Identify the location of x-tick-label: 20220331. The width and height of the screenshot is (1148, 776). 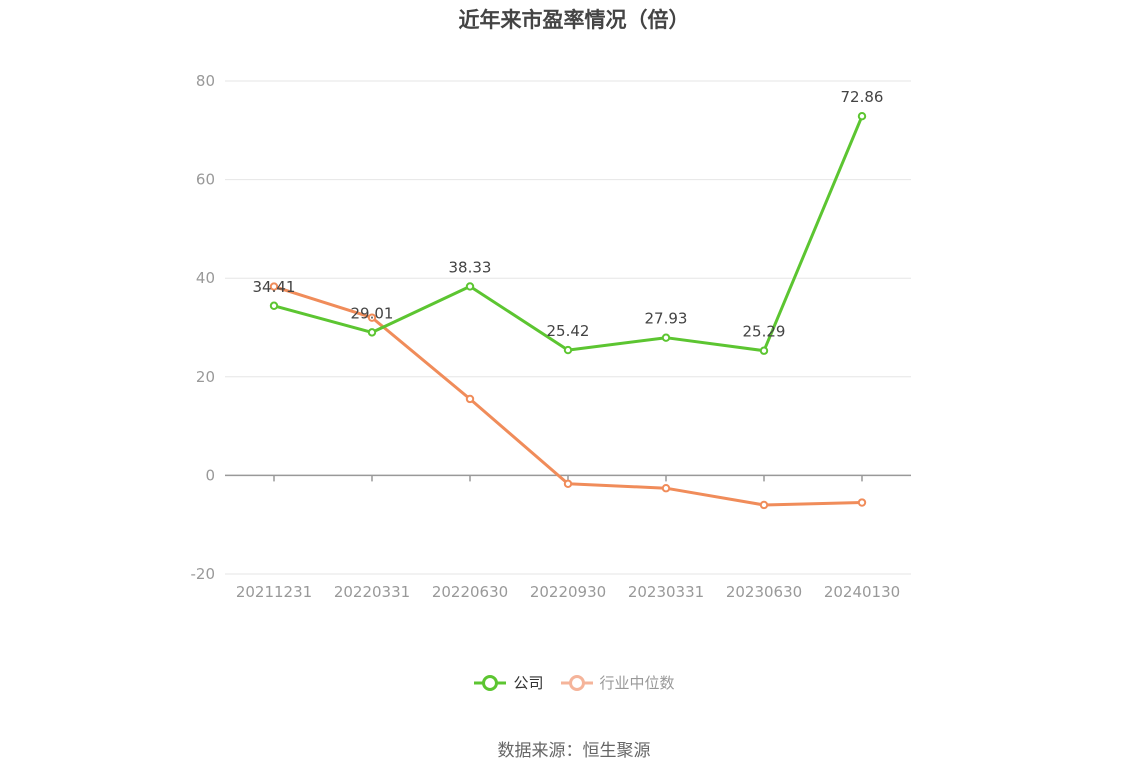
(372, 592).